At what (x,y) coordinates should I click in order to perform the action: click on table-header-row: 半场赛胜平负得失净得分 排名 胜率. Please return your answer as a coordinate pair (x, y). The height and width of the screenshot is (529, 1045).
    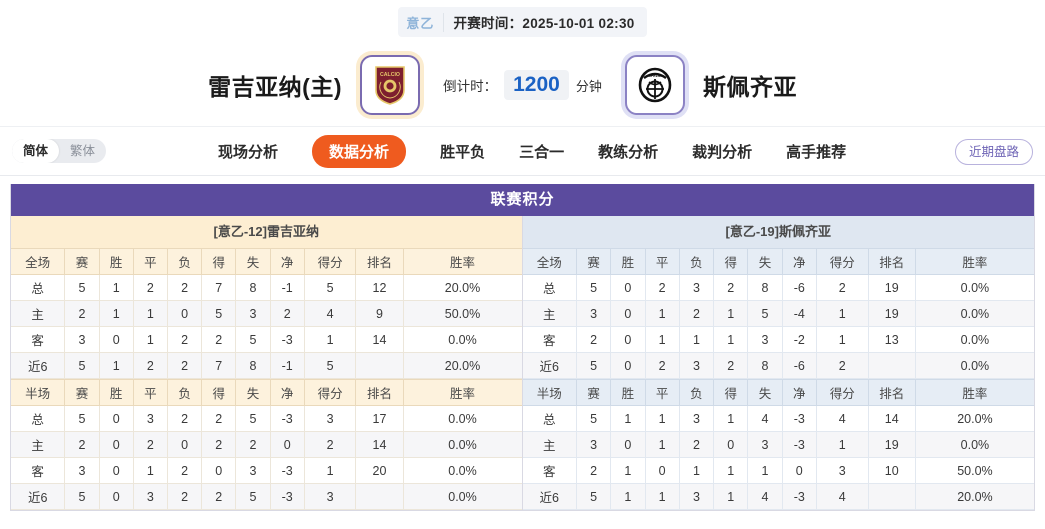
    Looking at the image, I should click on (266, 392).